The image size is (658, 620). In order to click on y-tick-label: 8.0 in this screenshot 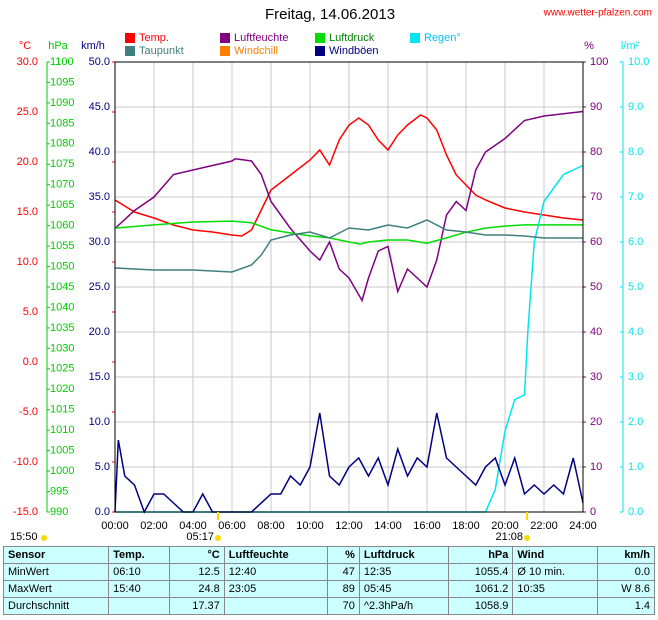, I will do `click(635, 152)`.